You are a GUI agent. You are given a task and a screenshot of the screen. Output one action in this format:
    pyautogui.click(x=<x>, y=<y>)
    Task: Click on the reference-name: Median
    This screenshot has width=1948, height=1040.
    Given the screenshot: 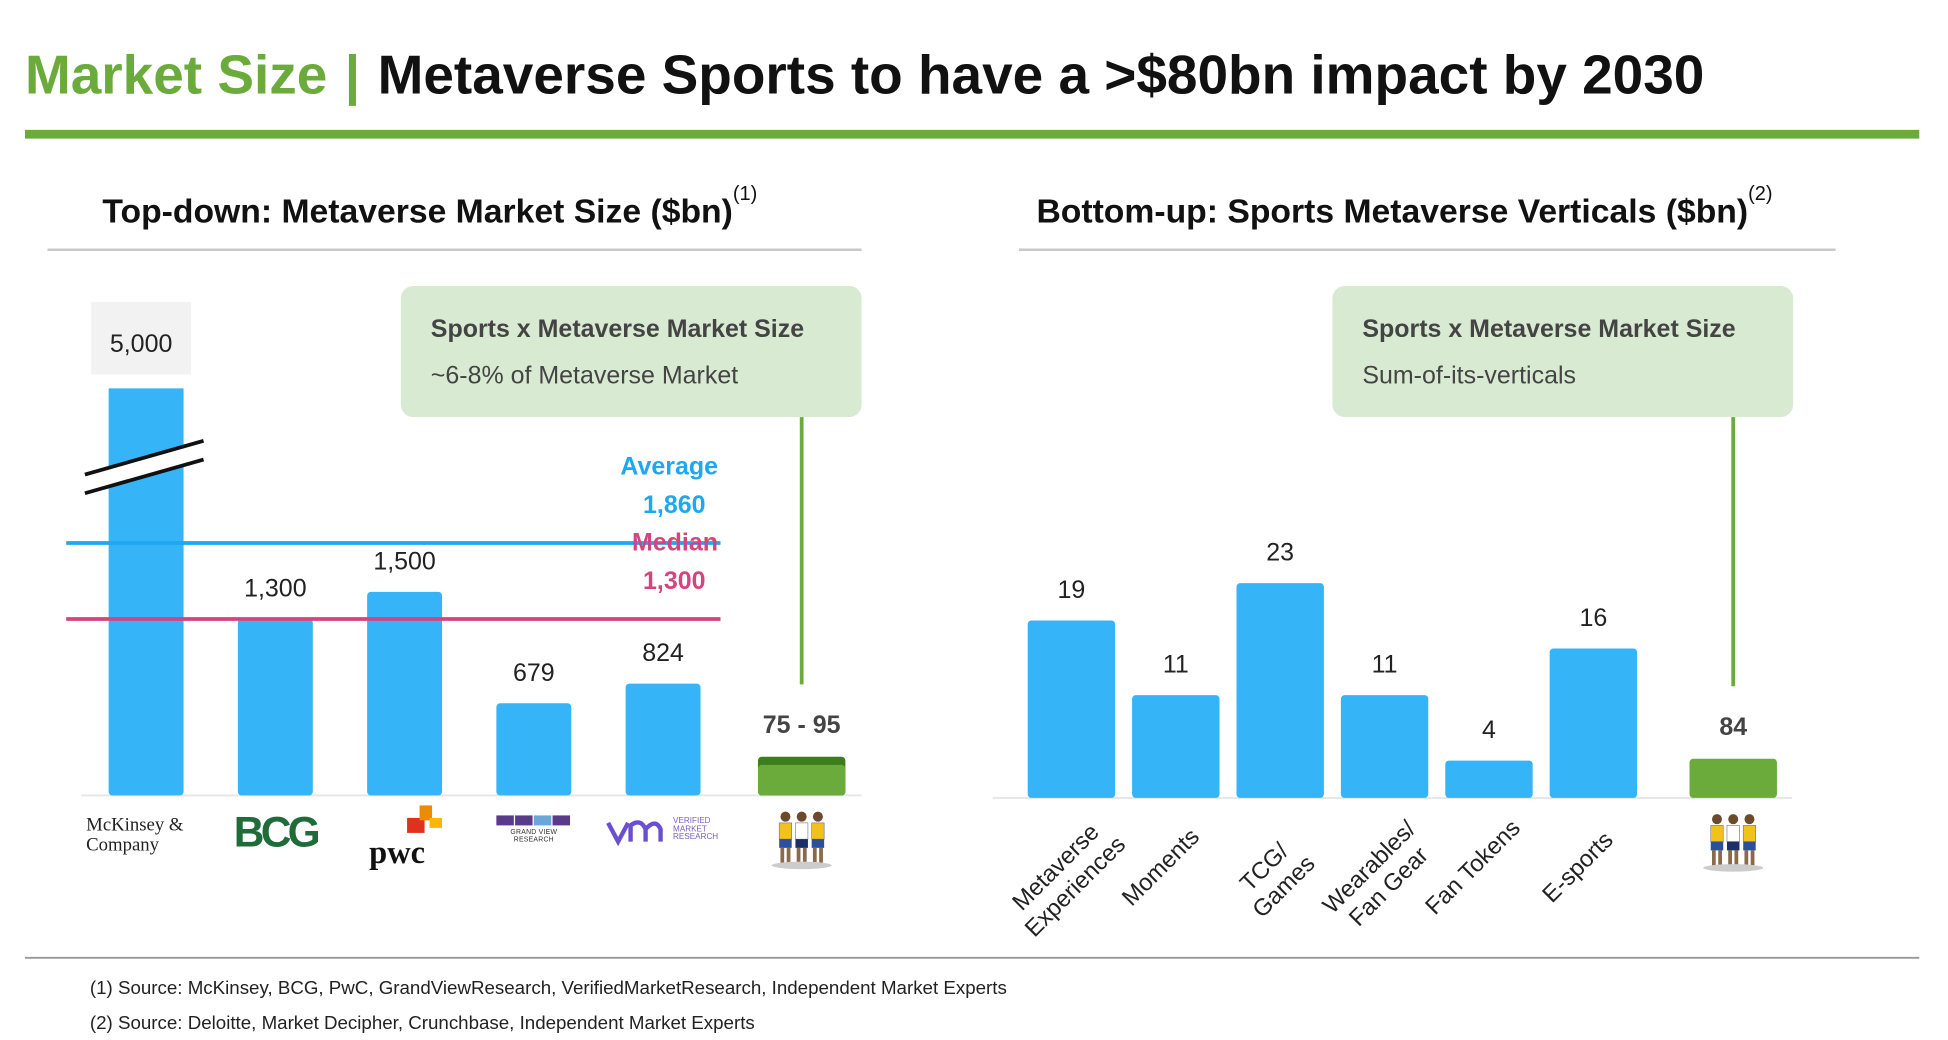 What is the action you would take?
    pyautogui.click(x=675, y=542)
    